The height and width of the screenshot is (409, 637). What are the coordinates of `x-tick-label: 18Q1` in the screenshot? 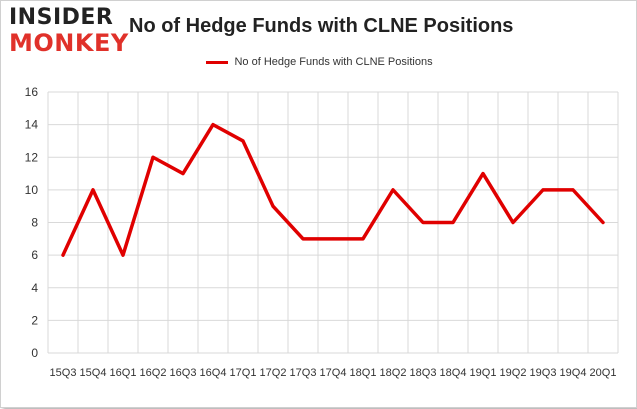 It's located at (363, 373).